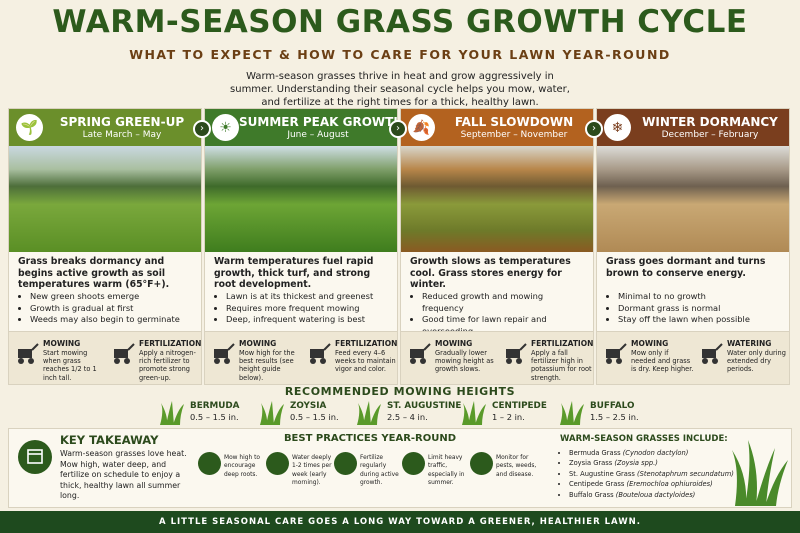 This screenshot has height=533, width=800. What do you see at coordinates (749, 343) in the screenshot?
I see `care-title: WATERING` at bounding box center [749, 343].